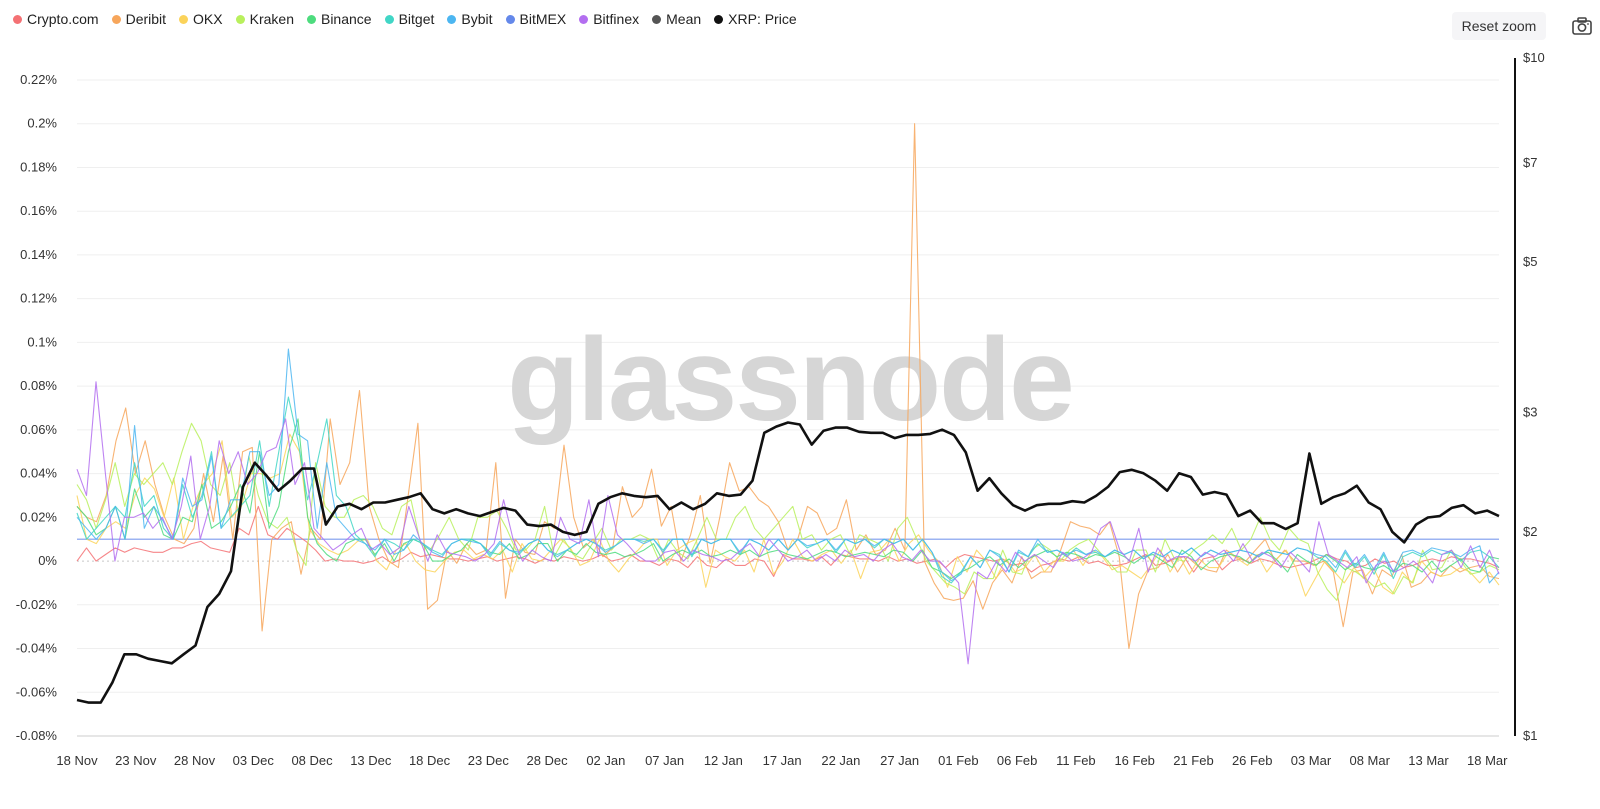  What do you see at coordinates (1530, 735) in the screenshot?
I see `y-right-tick-label: $1` at bounding box center [1530, 735].